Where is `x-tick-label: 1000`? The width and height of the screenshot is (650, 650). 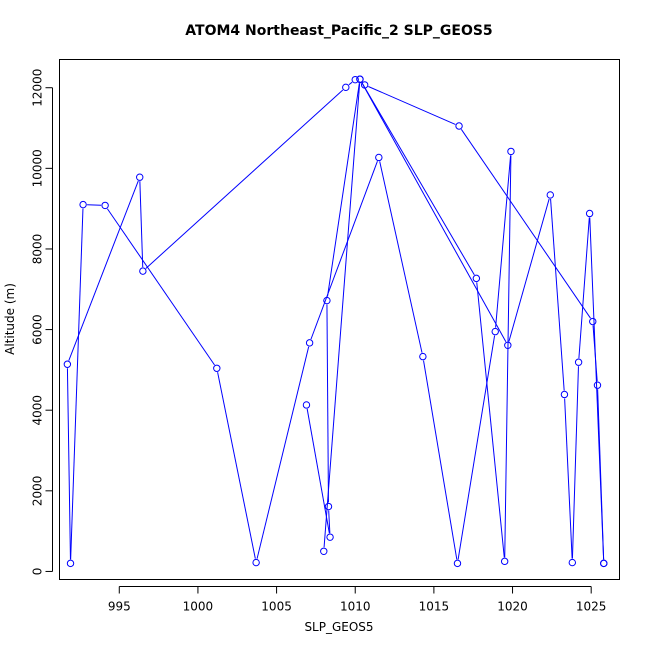 x-tick-label: 1000 is located at coordinates (198, 607).